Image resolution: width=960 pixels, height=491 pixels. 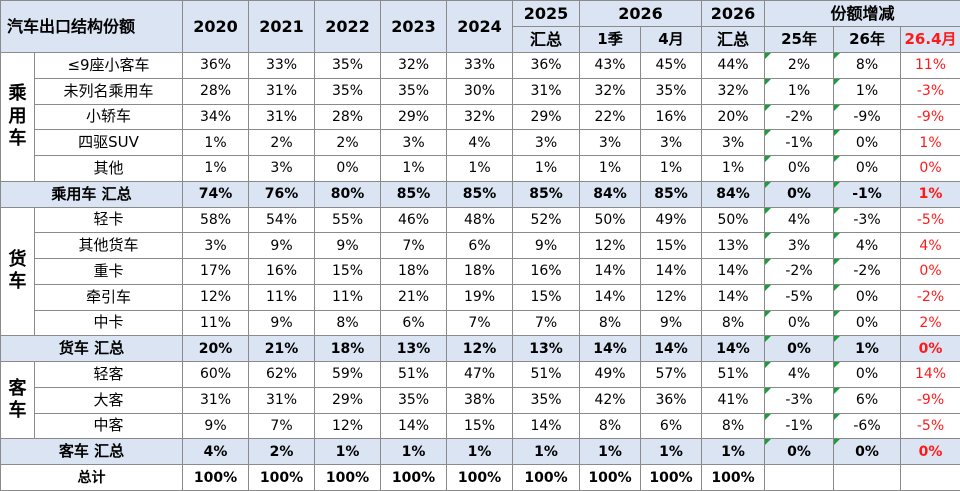 I want to click on table-cell: 18%, so click(x=480, y=271).